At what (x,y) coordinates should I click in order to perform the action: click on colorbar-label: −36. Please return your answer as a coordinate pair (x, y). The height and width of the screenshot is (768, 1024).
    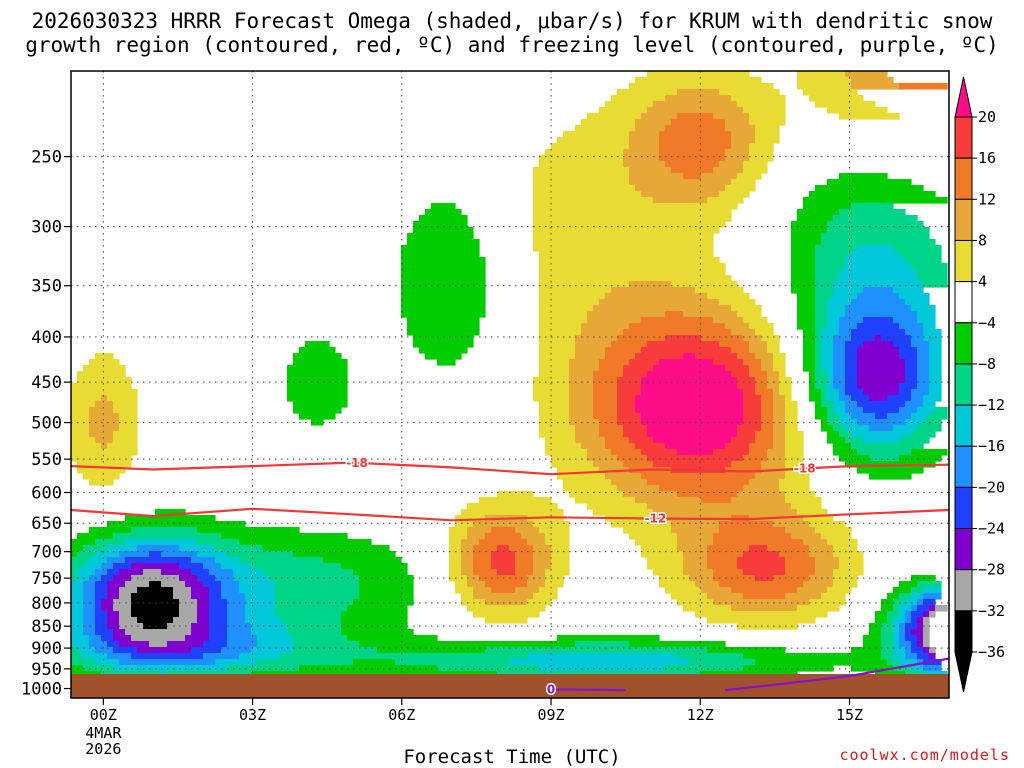
    Looking at the image, I should click on (991, 652).